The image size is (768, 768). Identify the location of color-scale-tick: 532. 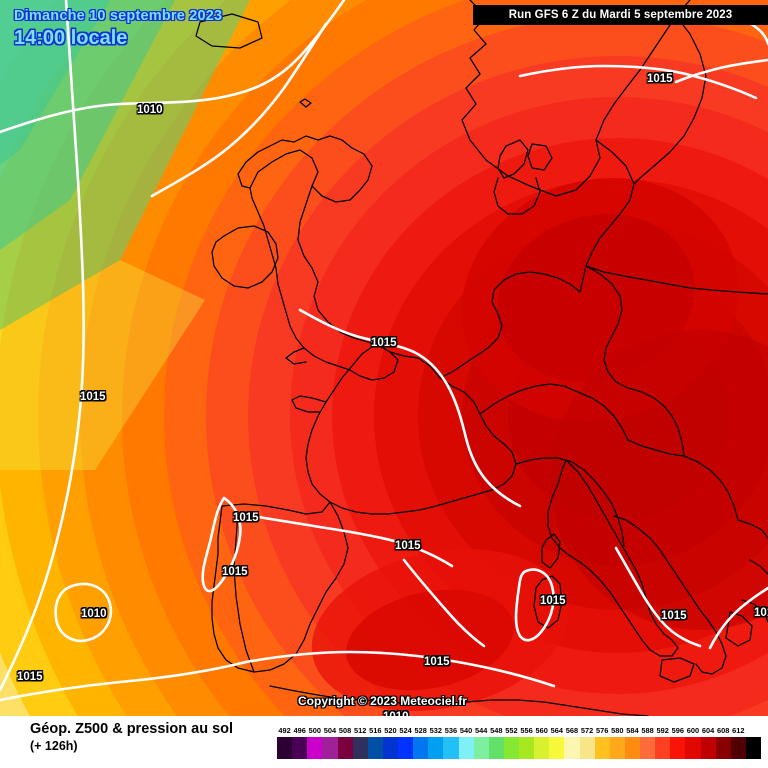
(435, 730).